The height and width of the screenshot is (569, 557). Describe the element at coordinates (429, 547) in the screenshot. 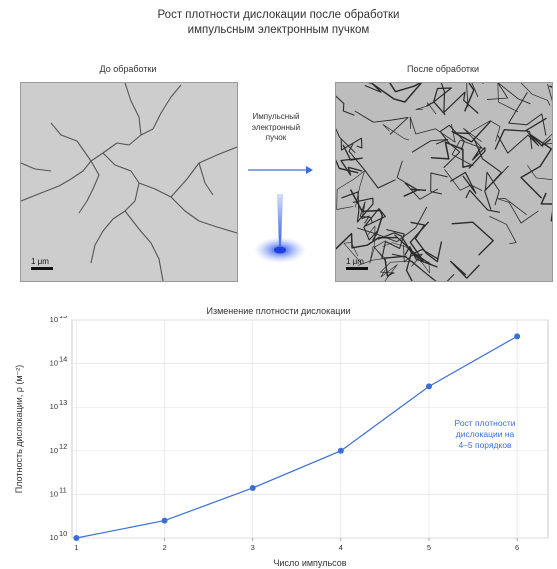

I see `x-tick-label: 5` at that location.